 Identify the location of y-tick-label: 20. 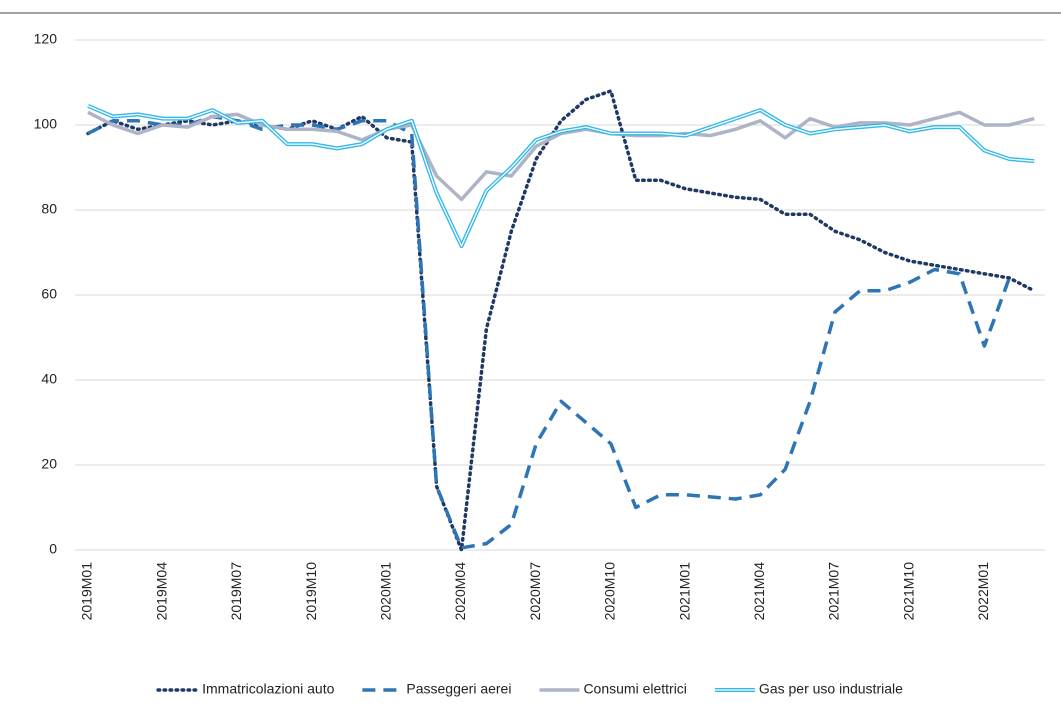
(49, 464).